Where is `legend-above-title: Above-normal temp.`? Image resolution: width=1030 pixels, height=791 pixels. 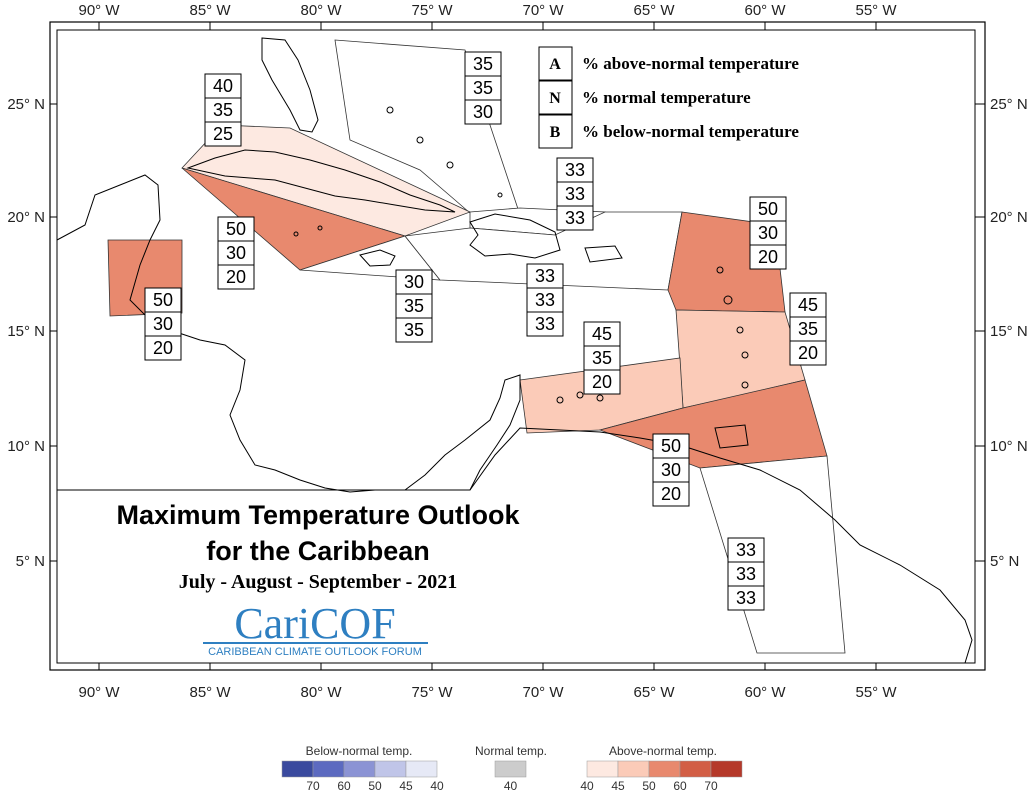 legend-above-title: Above-normal temp. is located at coordinates (663, 751).